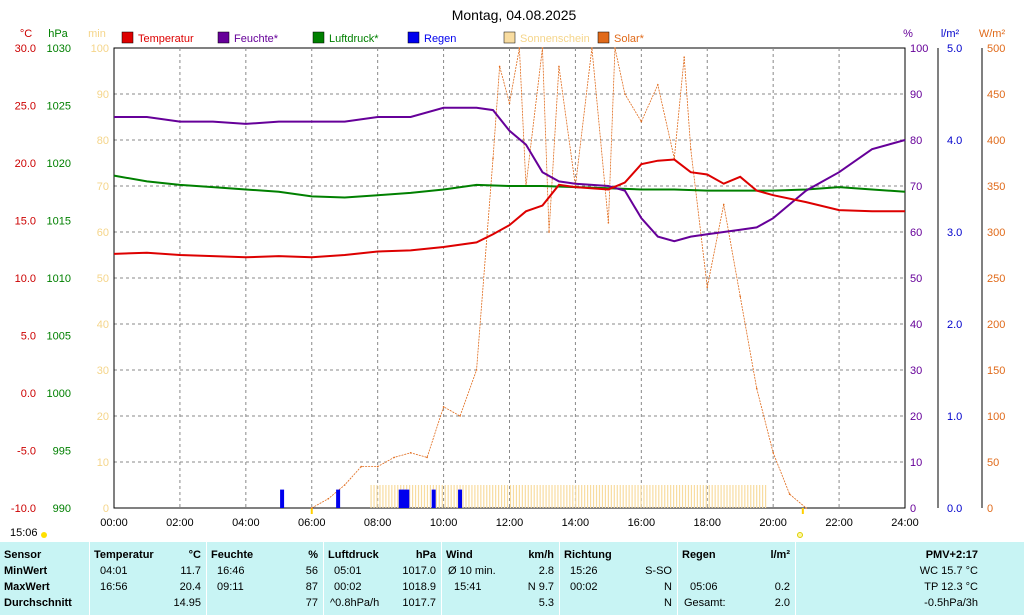  Describe the element at coordinates (103, 371) in the screenshot. I see `y-tick-label-min: 30` at that location.